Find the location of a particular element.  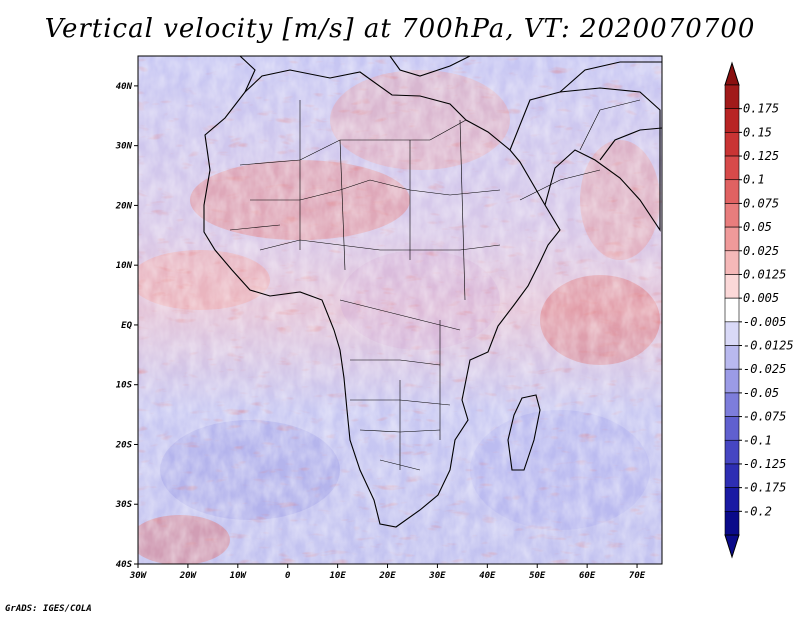

colorbar-label: 0.15 is located at coordinates (757, 132).